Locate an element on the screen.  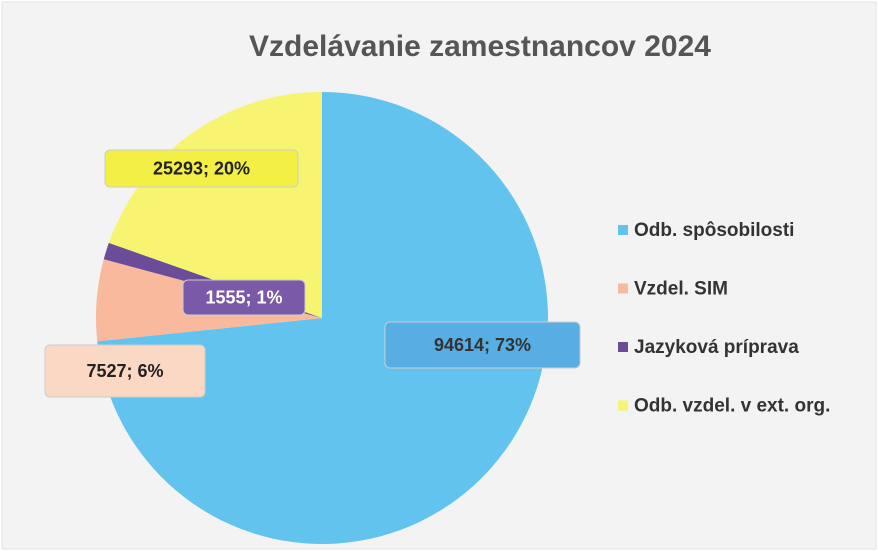
legend-label: Jazyková príprava is located at coordinates (716, 347).